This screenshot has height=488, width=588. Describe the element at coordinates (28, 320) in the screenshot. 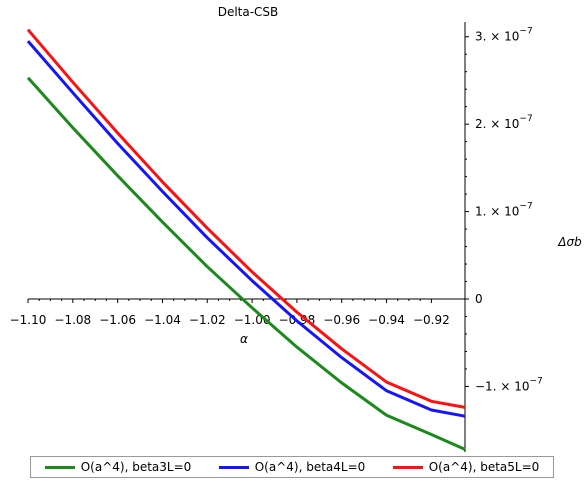

I see `x-tick-label: −1.10` at that location.